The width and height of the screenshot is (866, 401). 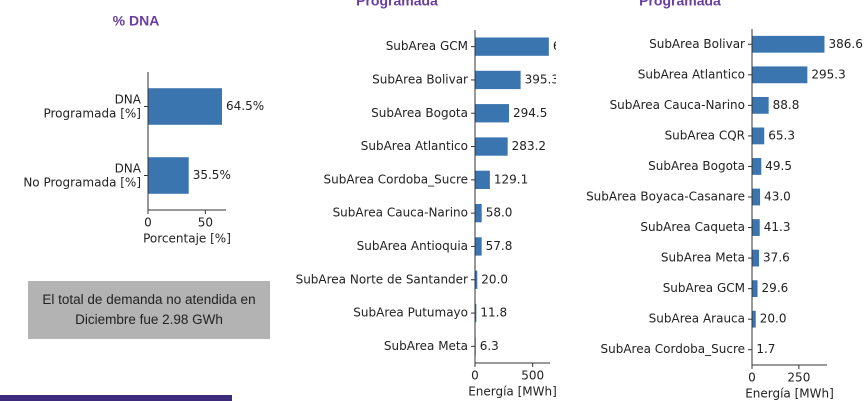 What do you see at coordinates (92, 106) in the screenshot?
I see `y-tick-label: DNA Programada [%]` at bounding box center [92, 106].